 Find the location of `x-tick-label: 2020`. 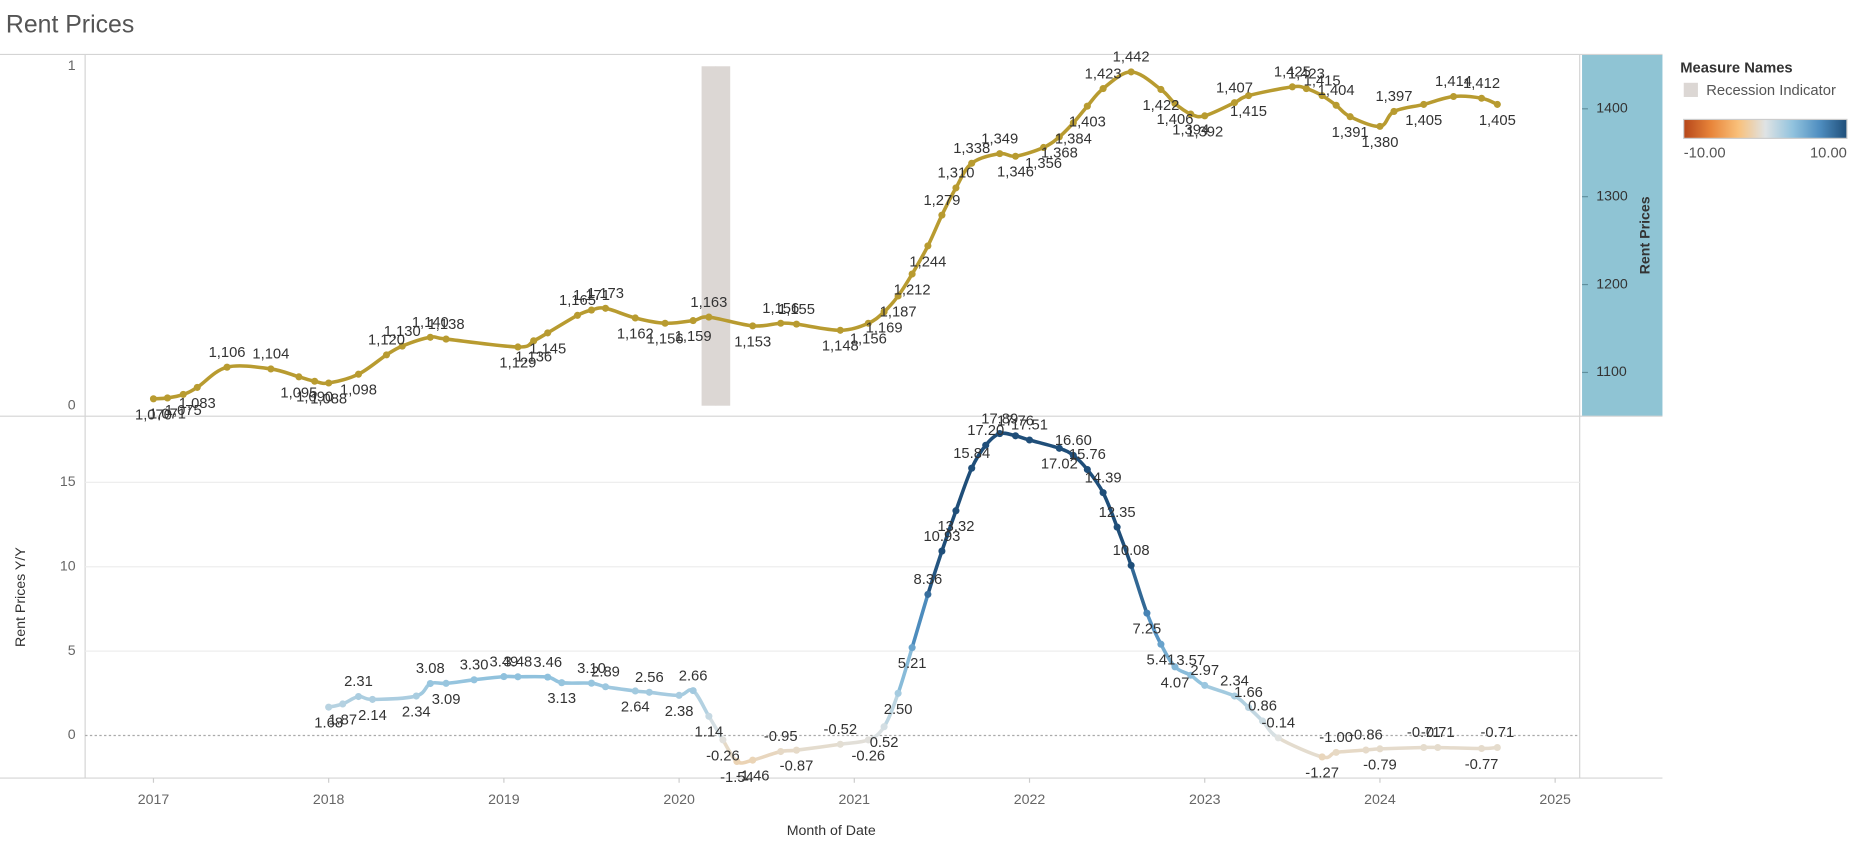

x-tick-label: 2020 is located at coordinates (679, 800).